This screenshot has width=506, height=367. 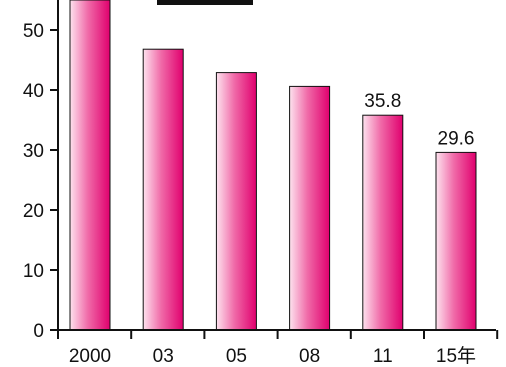 I want to click on bar-2000, so click(x=90, y=165).